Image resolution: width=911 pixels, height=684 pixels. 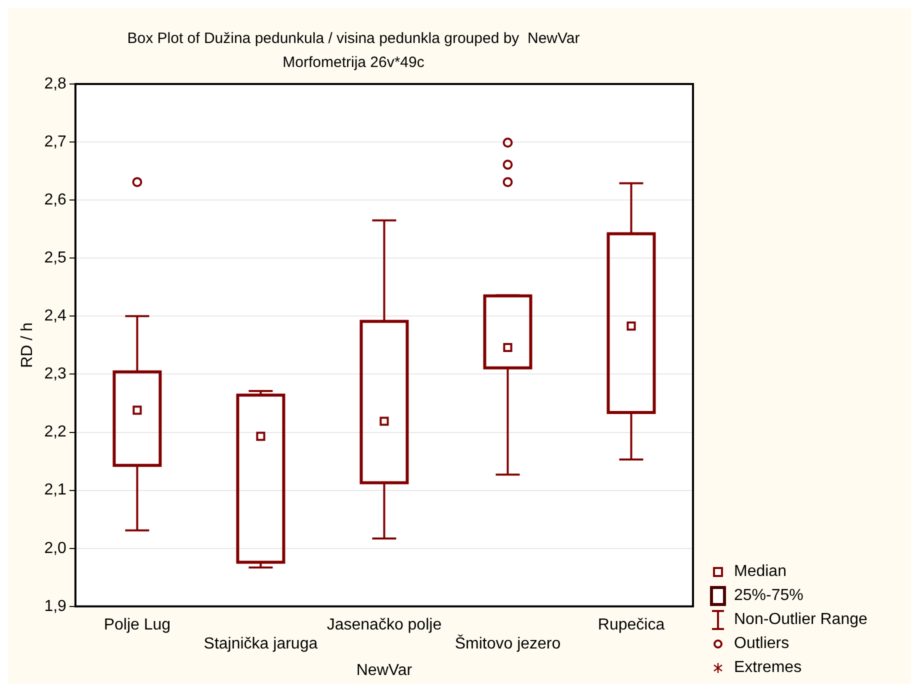 I want to click on y-tick-label: 2,2, so click(x=55, y=432).